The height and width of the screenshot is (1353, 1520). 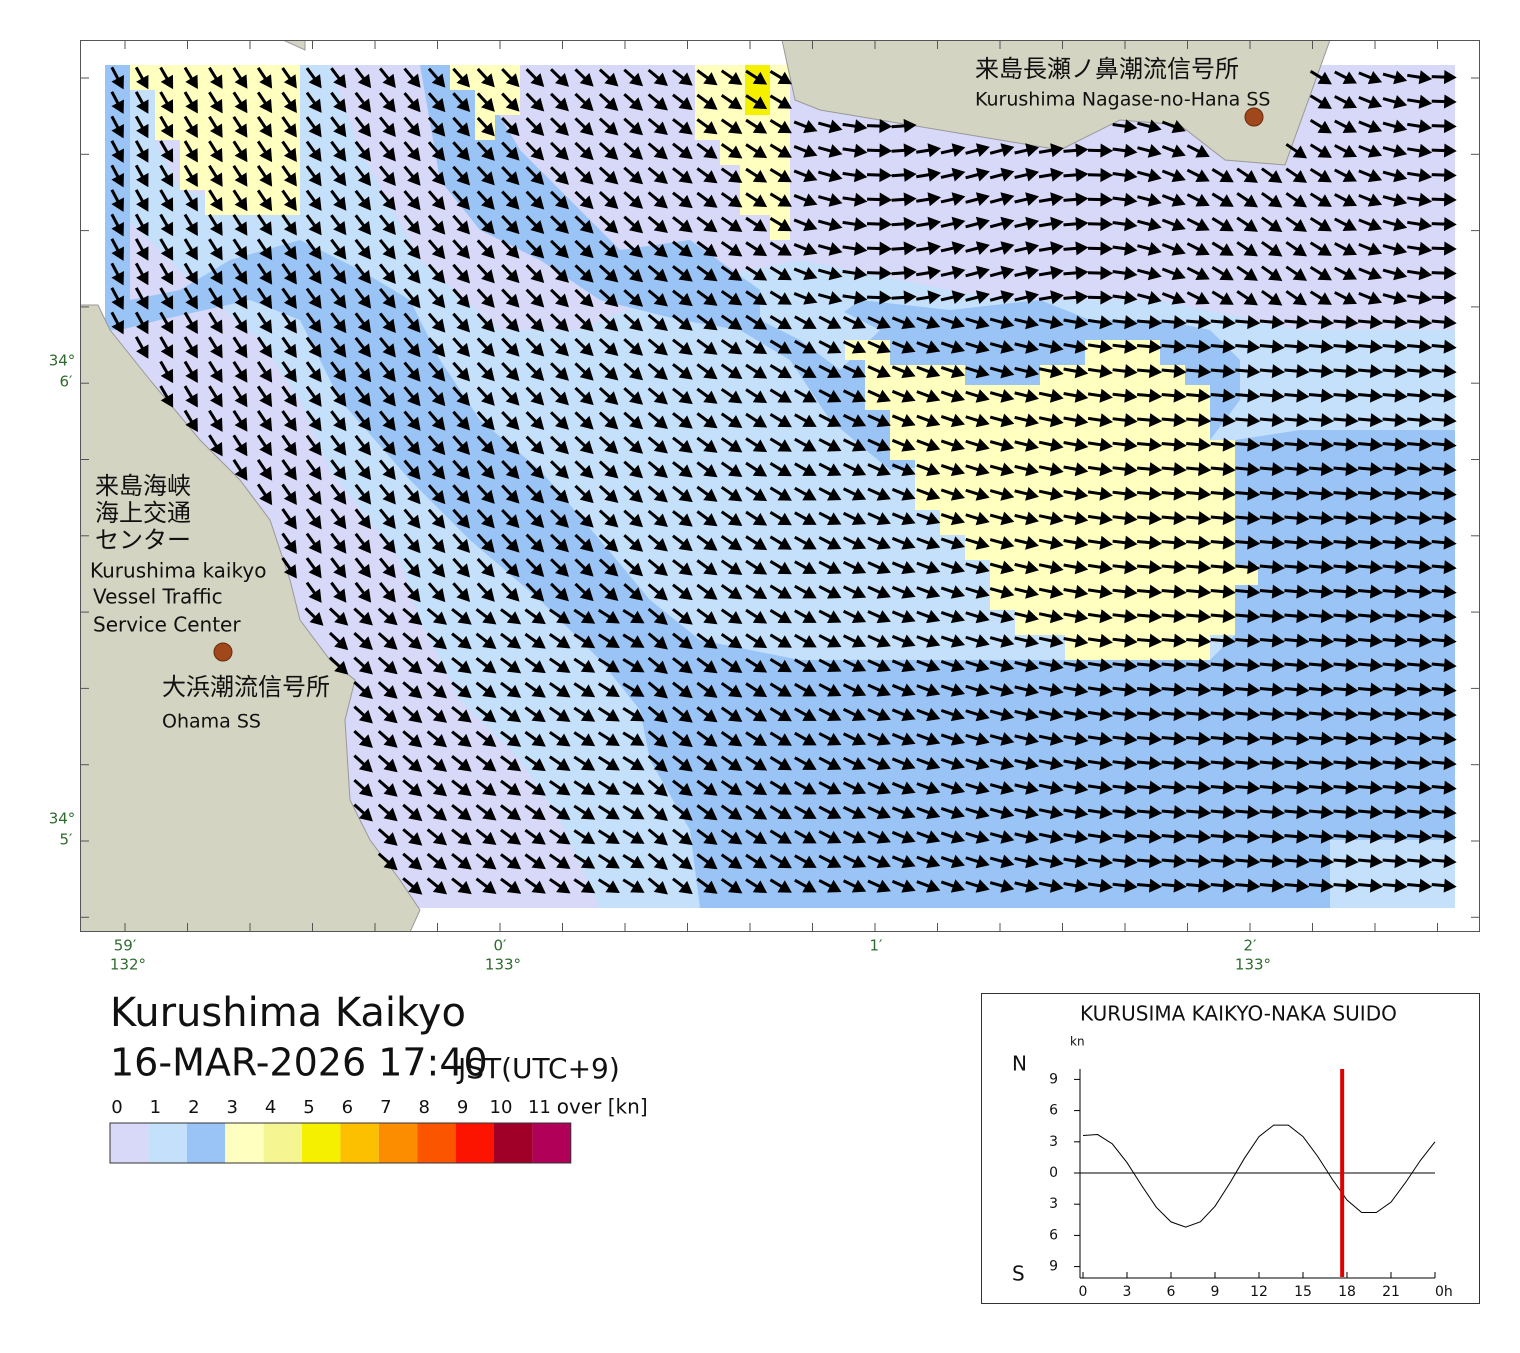 I want to click on lon-label: 133°, so click(x=503, y=965).